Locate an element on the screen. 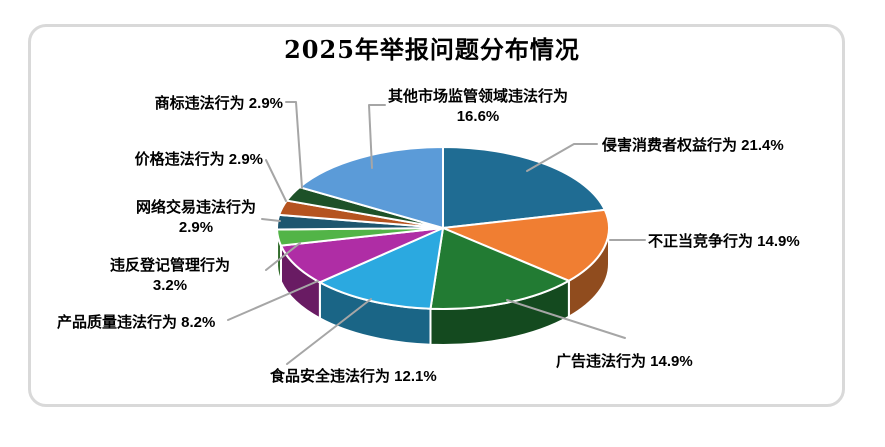 The width and height of the screenshot is (885, 447). slice-label-8: 价格违法行为 2.9% is located at coordinates (198, 159).